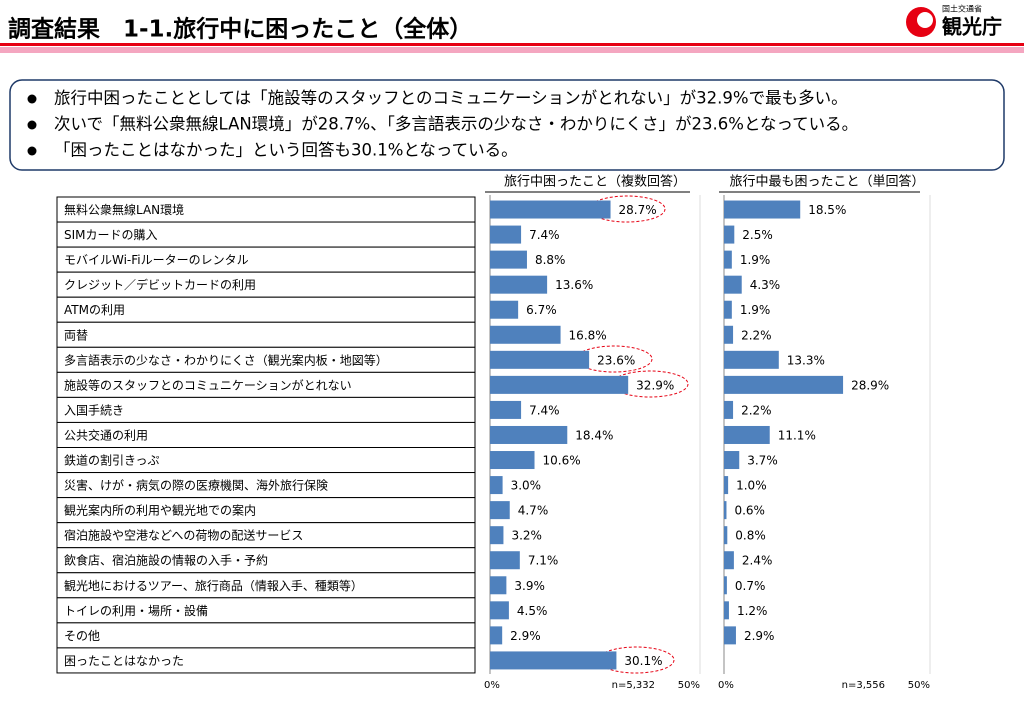 Image resolution: width=1024 pixels, height=722 pixels. I want to click on header-band, so click(512, 50).